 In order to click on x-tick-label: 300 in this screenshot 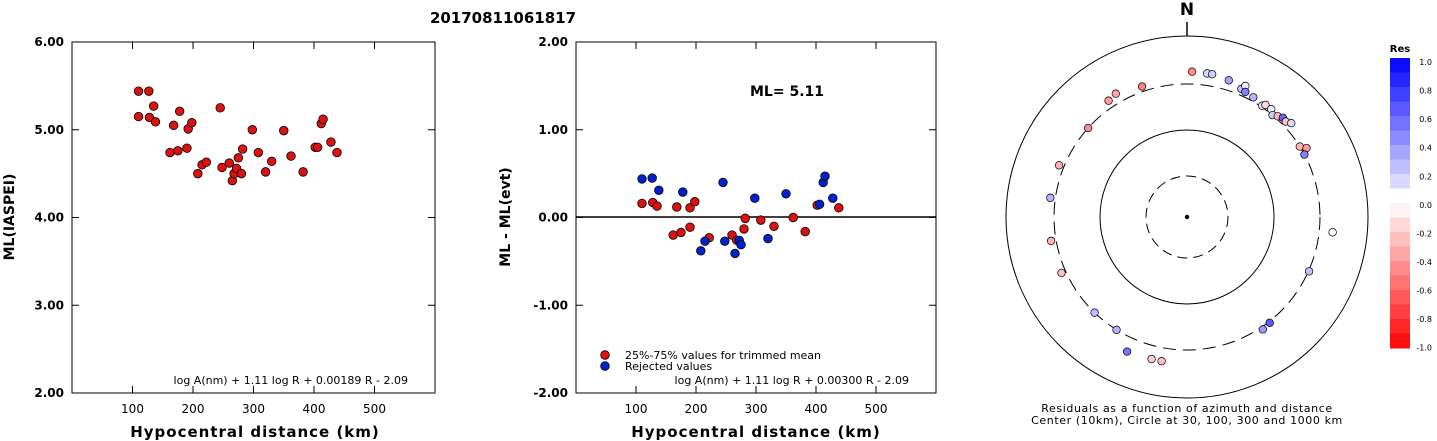, I will do `click(756, 409)`.